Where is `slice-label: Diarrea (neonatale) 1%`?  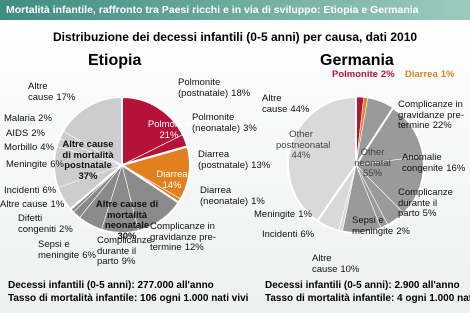 slice-label: Diarrea (neonatale) 1% is located at coordinates (233, 196).